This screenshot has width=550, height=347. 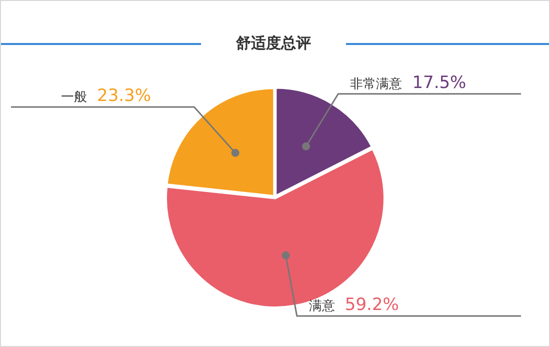 What do you see at coordinates (439, 82) in the screenshot?
I see `data-label: 17.5%` at bounding box center [439, 82].